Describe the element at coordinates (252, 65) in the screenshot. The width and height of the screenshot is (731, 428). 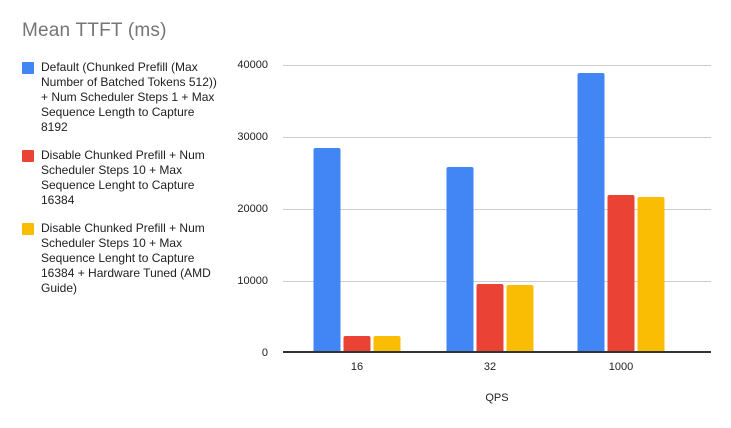
I see `y-tick-label: 40000` at that location.